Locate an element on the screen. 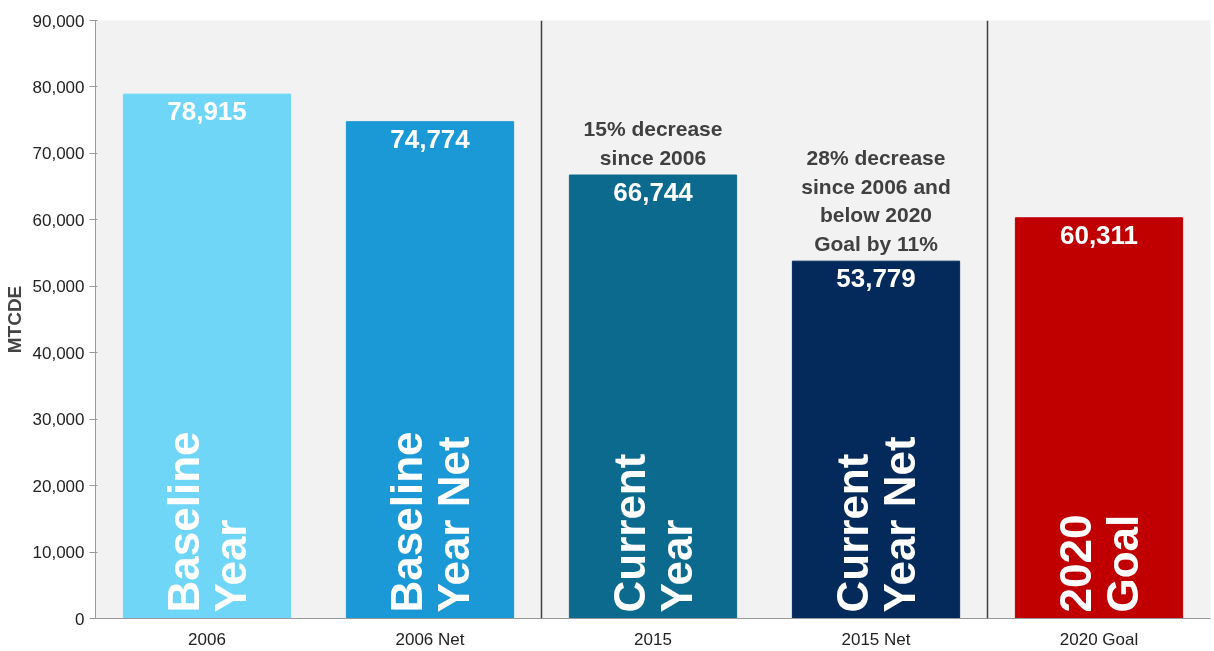 The width and height of the screenshot is (1214, 651). data-label: 60,311 is located at coordinates (1099, 234).